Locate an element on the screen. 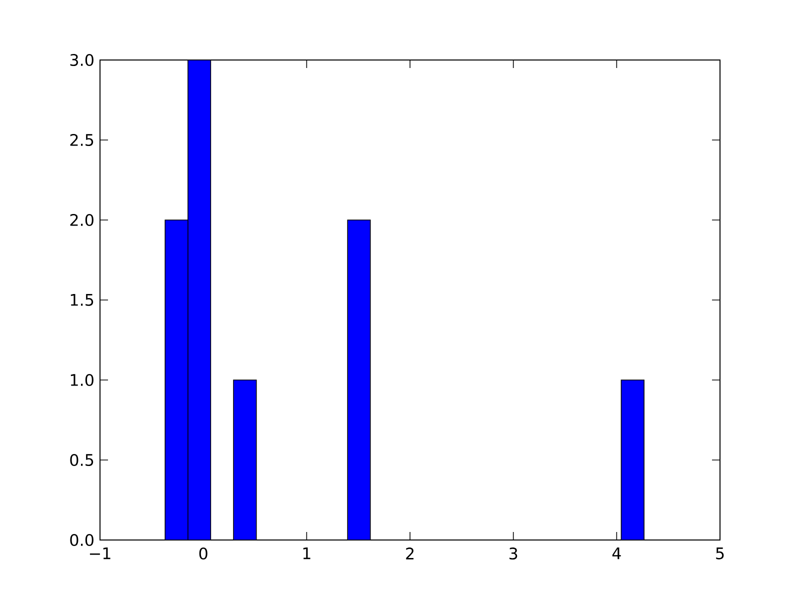  y-tick-label: 0.0 is located at coordinates (82, 540).